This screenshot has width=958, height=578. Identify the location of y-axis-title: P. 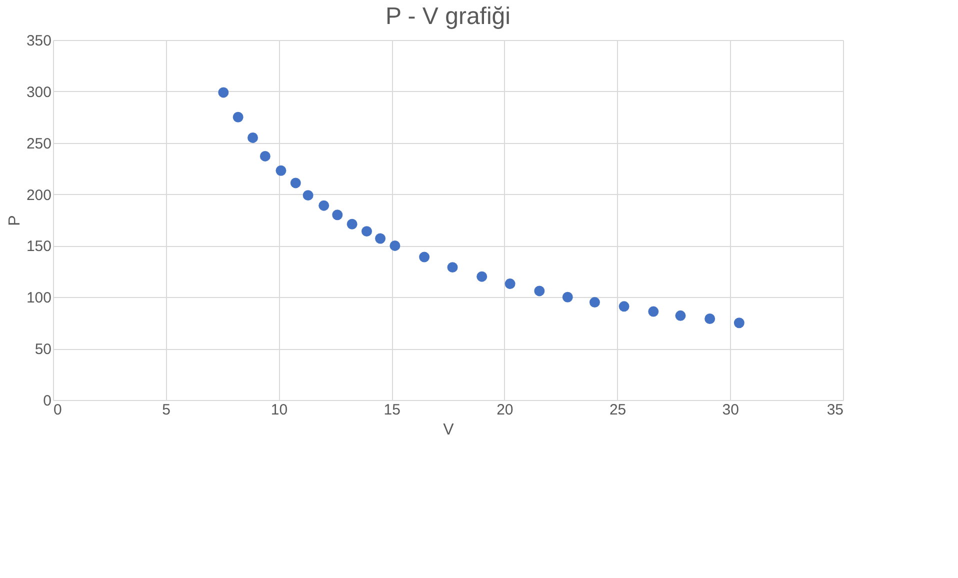
(15, 220).